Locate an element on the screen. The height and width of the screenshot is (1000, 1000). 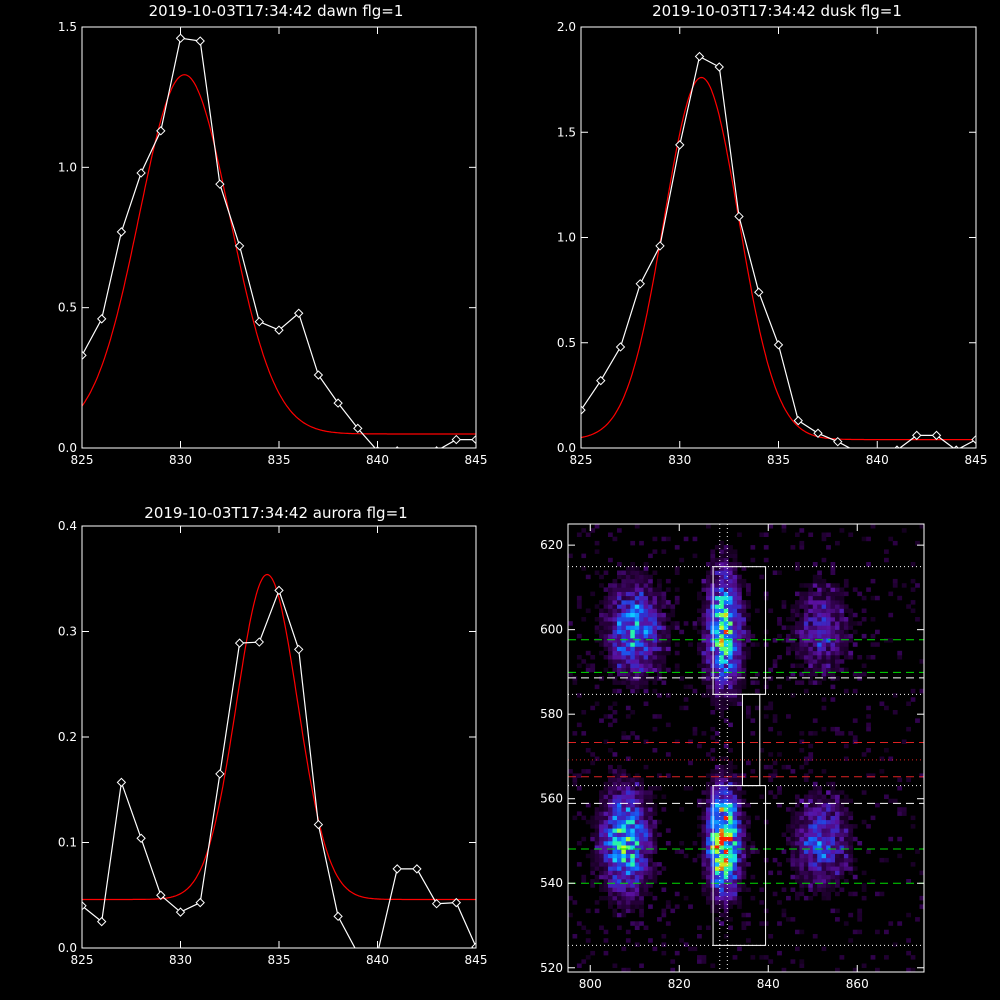
aurora-data-point is located at coordinates (456, 902).